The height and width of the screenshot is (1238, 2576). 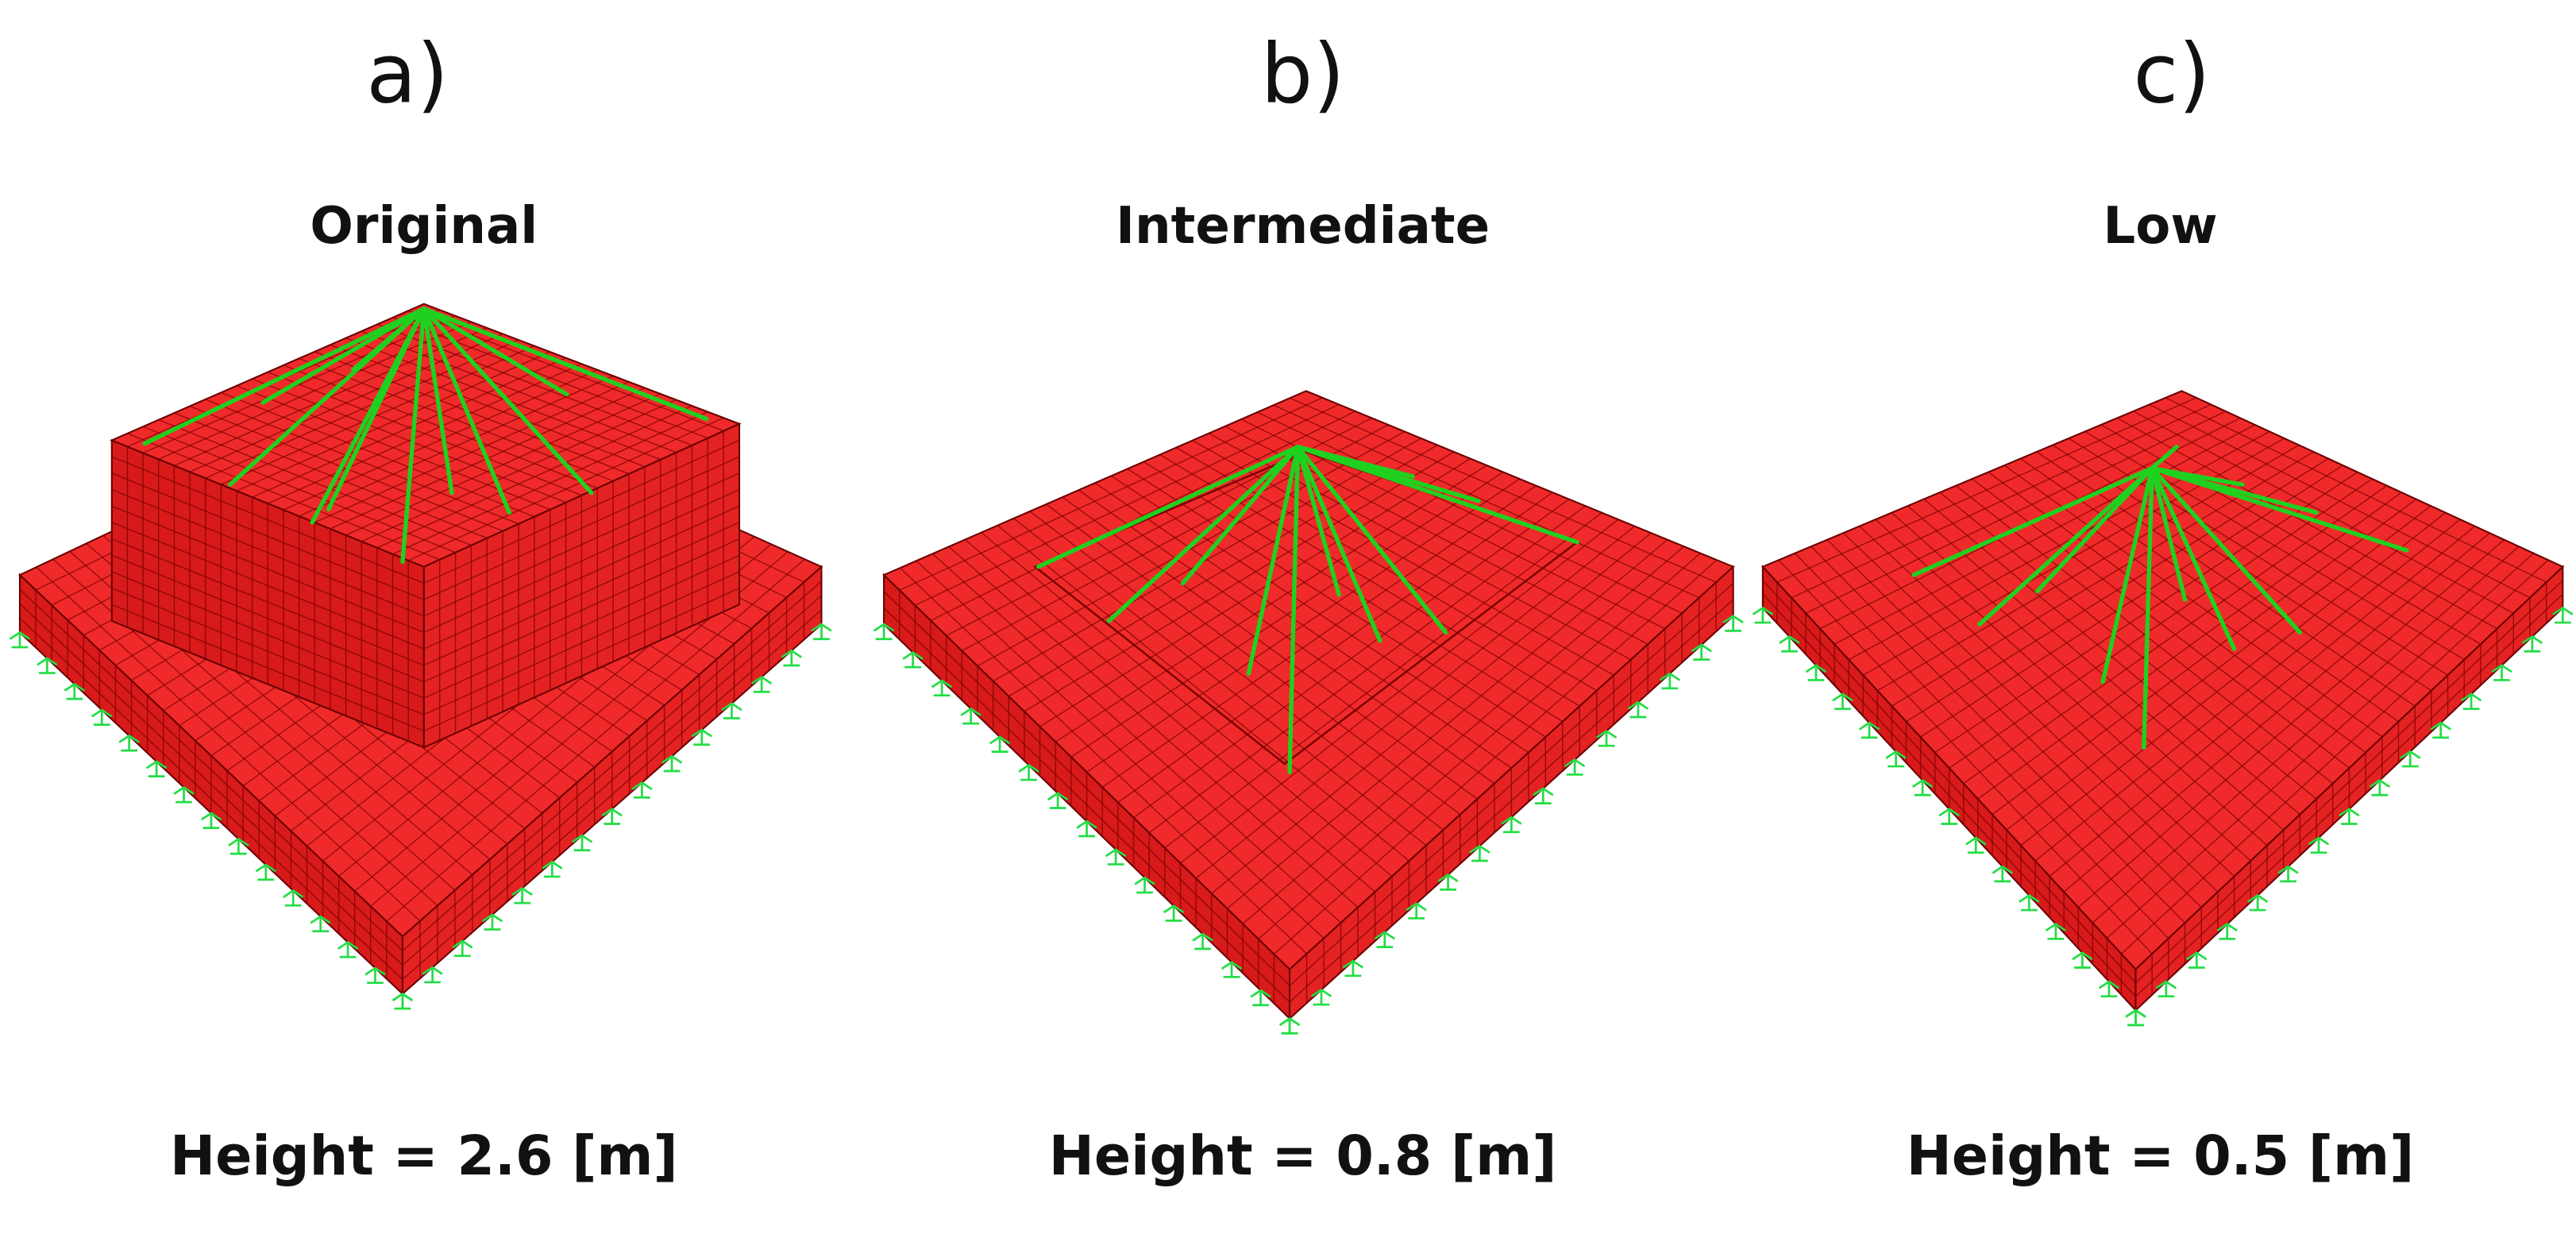 I want to click on panel-caption: Height = 2.6 [m], so click(x=424, y=1156).